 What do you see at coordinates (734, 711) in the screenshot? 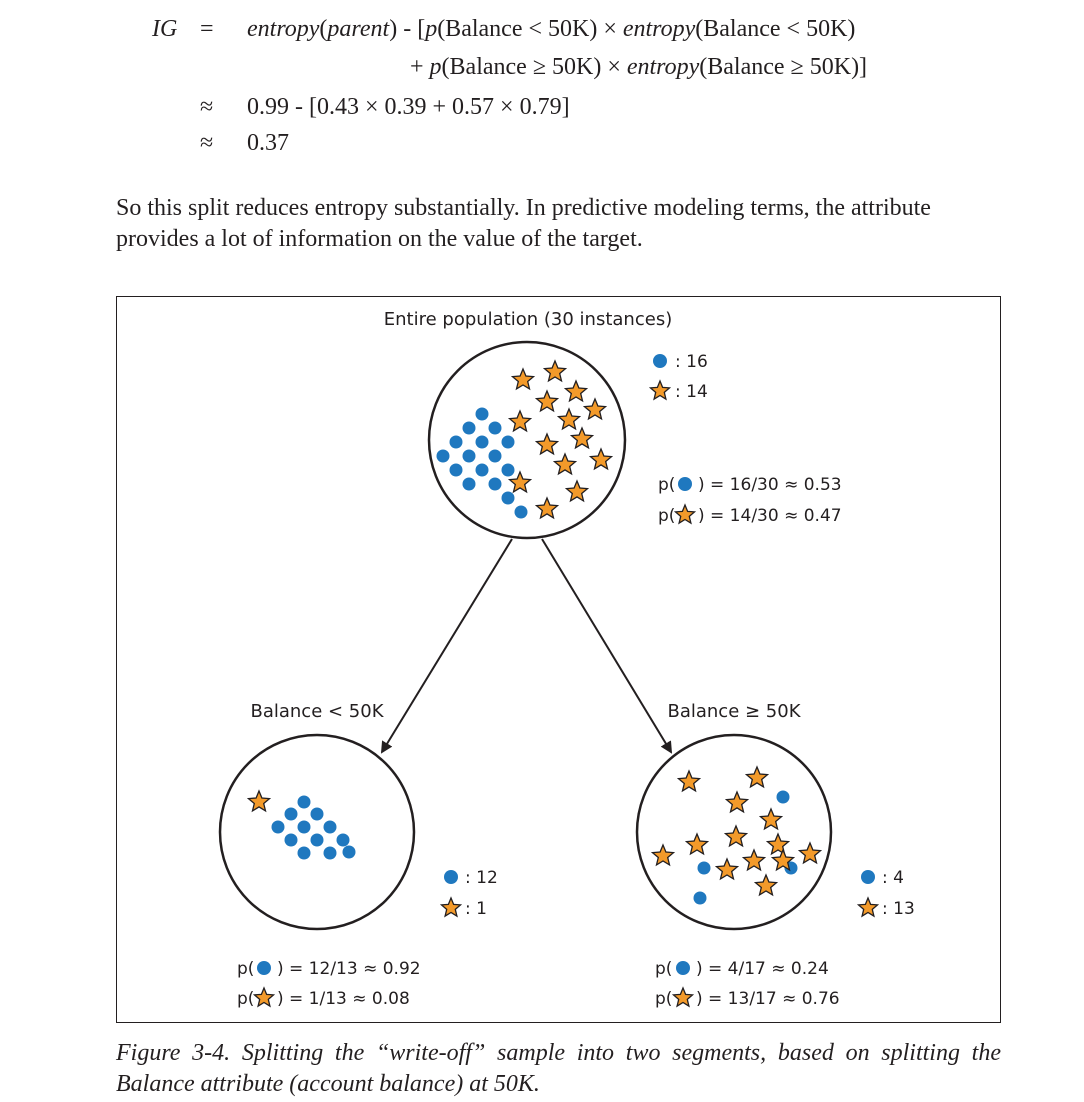
I see `right-node-title: Balance ≥ 50K` at bounding box center [734, 711].